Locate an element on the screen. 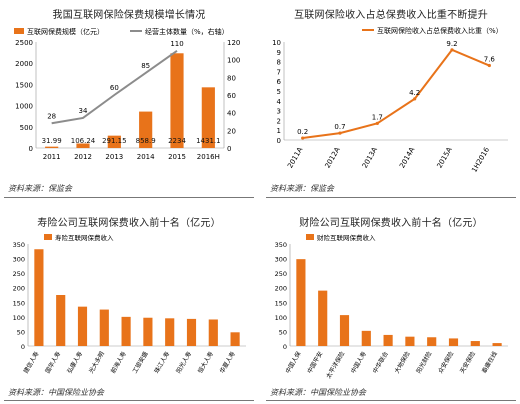 This screenshot has width=520, height=404. x-tick-label: 2013 is located at coordinates (114, 157).